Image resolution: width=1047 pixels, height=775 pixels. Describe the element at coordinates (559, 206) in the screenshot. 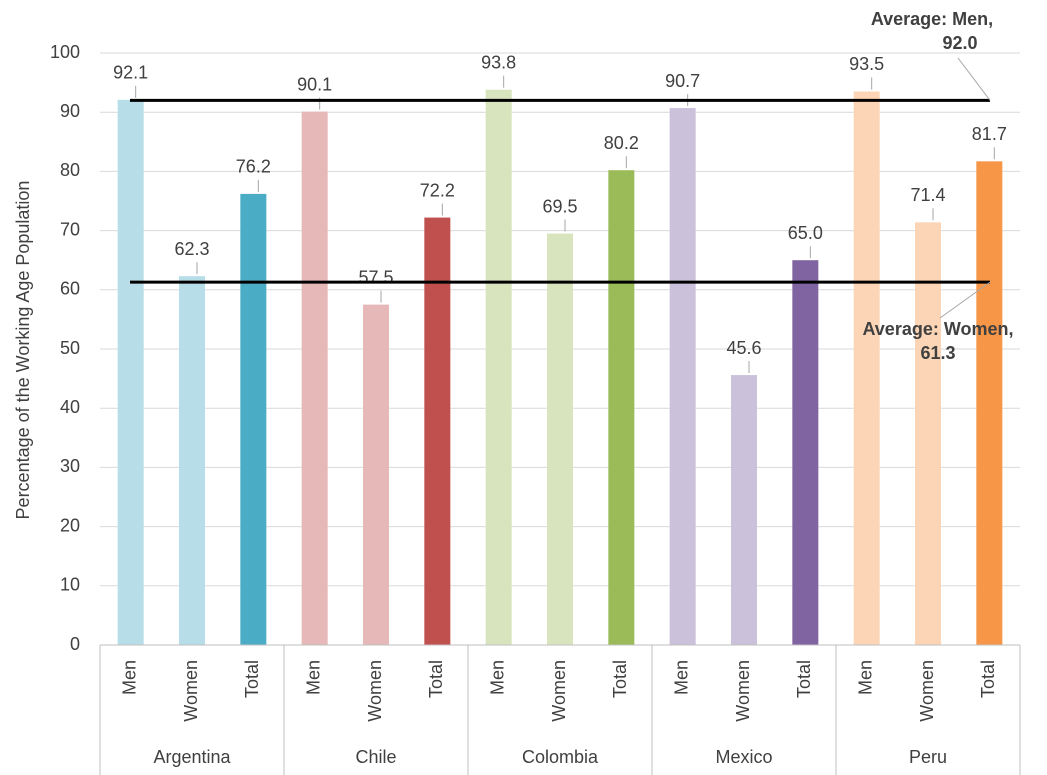

I see `value-label: 69.5` at that location.